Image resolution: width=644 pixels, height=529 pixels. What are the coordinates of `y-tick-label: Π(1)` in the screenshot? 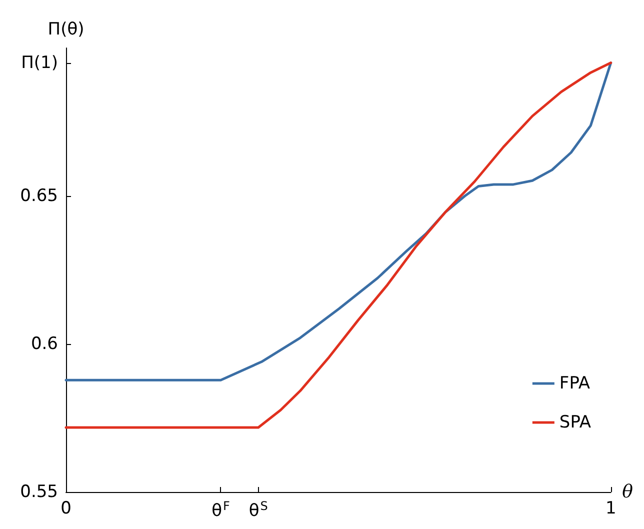 It's located at (39, 62).